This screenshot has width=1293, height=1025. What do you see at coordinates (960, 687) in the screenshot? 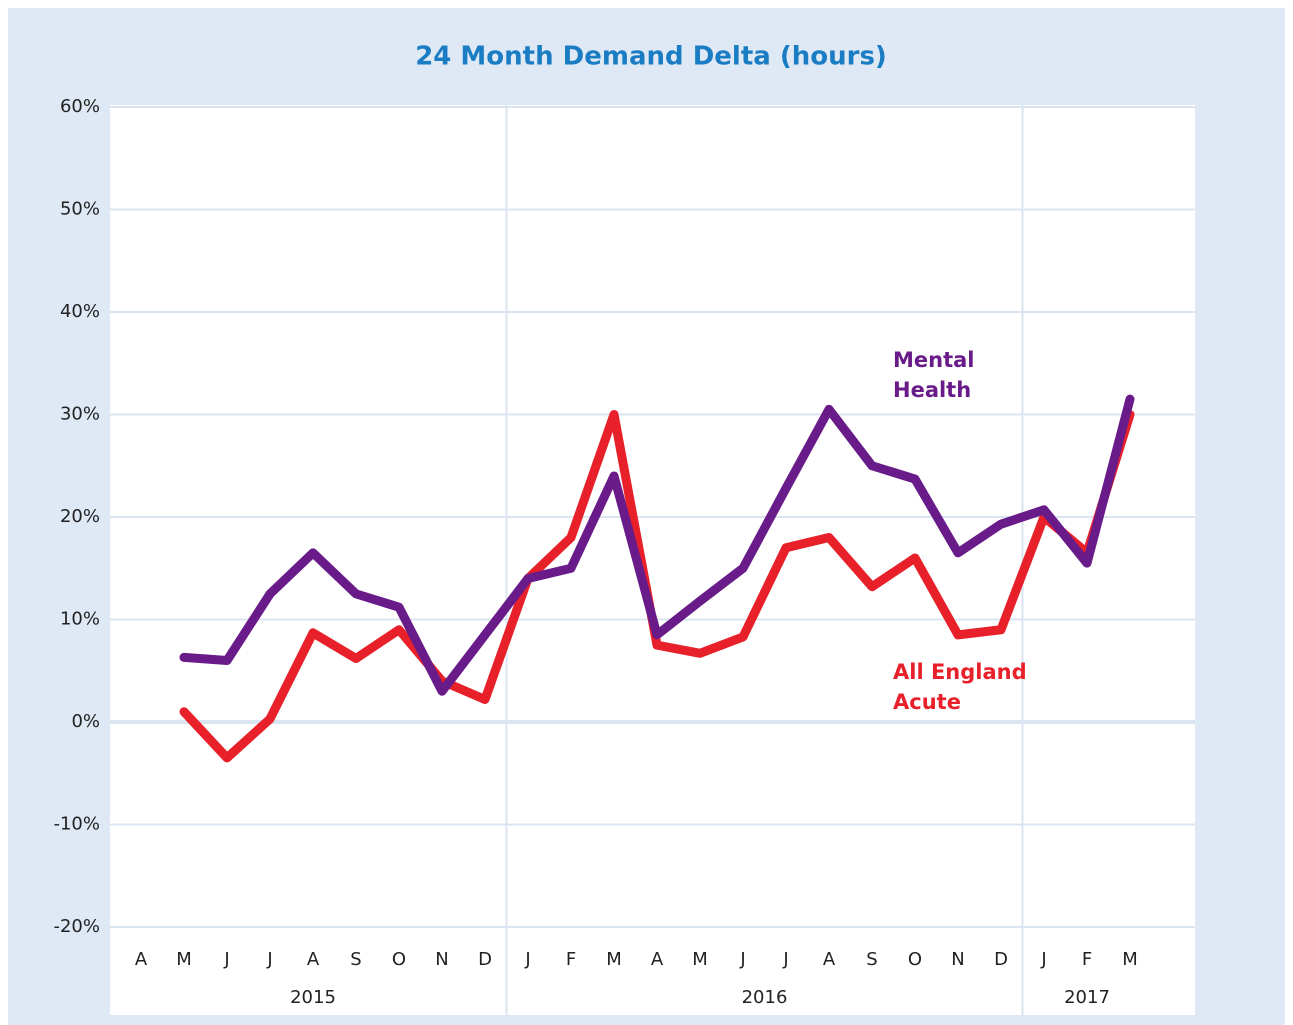
I see `series-label: All England Acute` at bounding box center [960, 687].